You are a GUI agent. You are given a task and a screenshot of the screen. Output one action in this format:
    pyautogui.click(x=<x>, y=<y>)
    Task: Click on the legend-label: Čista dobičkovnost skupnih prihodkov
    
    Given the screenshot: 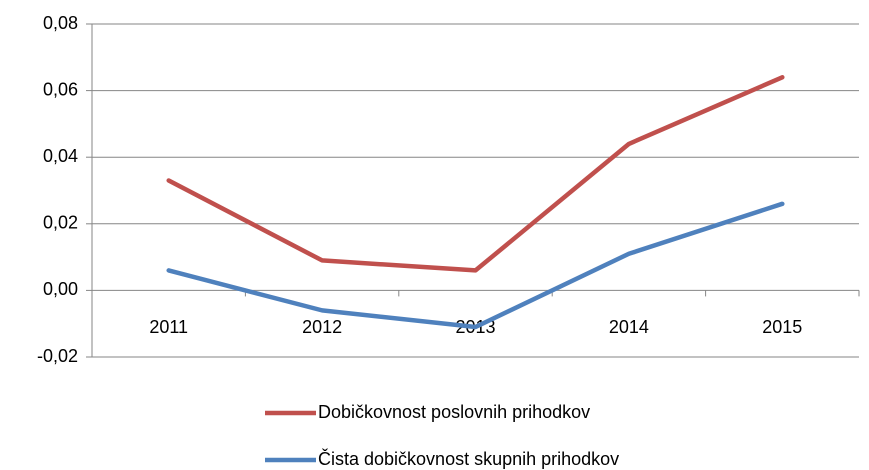 What is the action you would take?
    pyautogui.click(x=468, y=458)
    